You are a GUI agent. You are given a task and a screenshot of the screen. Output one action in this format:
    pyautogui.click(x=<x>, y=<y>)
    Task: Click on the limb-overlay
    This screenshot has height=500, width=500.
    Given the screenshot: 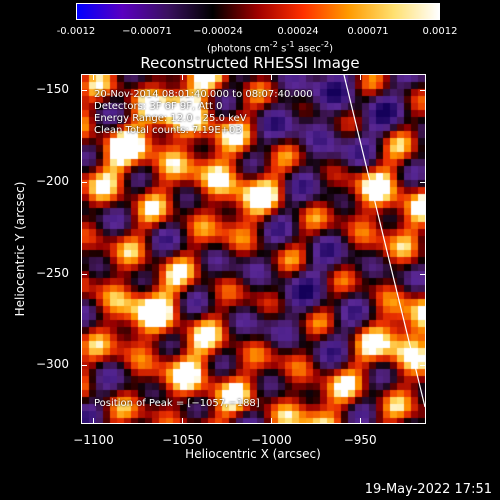 What is the action you would take?
    pyautogui.click(x=384, y=241)
    